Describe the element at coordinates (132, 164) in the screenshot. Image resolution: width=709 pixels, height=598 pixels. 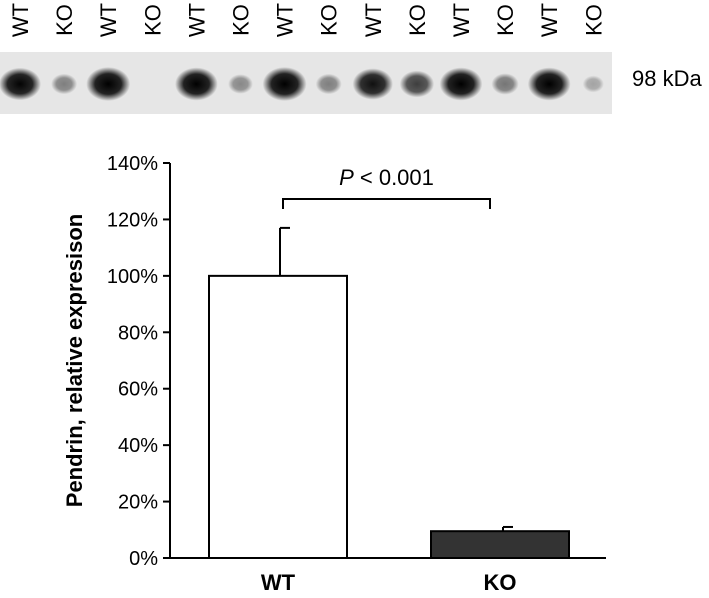
I see `y-tick-label: 140%` at that location.